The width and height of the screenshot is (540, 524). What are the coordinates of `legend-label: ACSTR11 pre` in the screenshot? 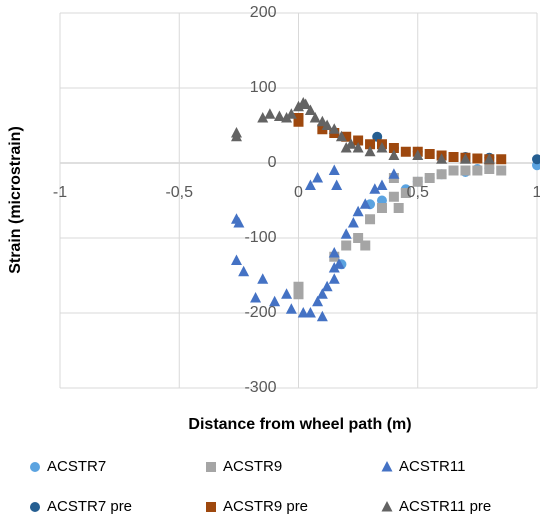 It's located at (445, 506).